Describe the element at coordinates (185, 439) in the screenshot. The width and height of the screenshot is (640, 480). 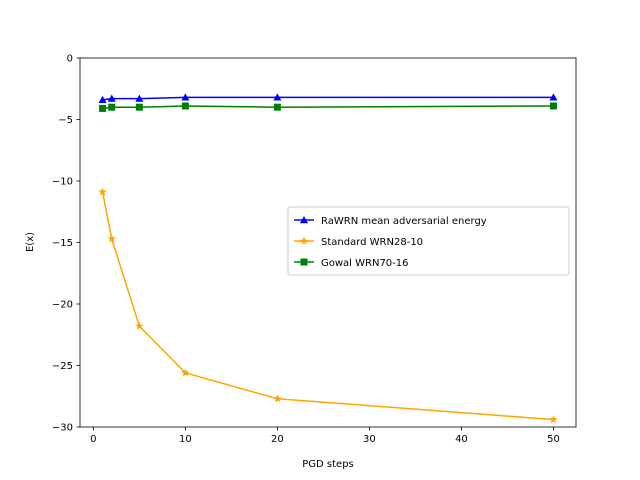
I see `x-tick-label: 10` at that location.